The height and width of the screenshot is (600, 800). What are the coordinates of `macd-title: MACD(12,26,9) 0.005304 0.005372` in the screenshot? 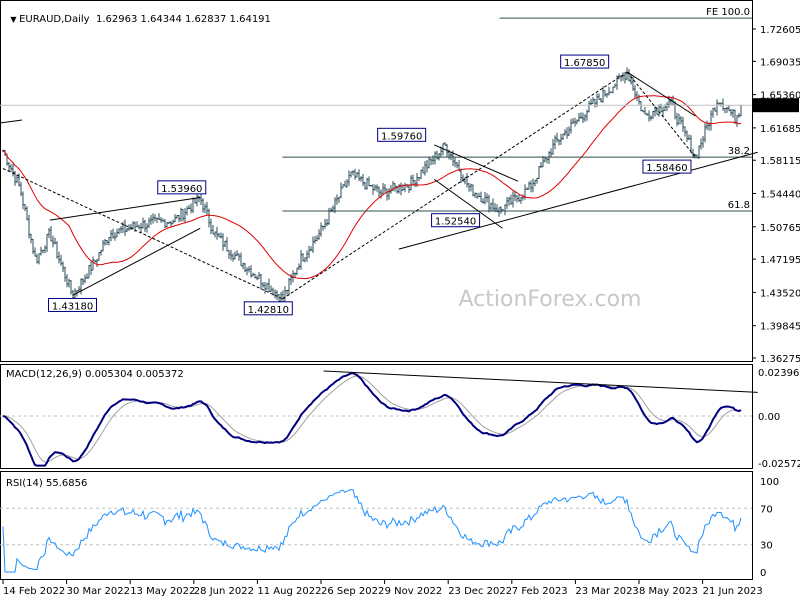 It's located at (95, 374).